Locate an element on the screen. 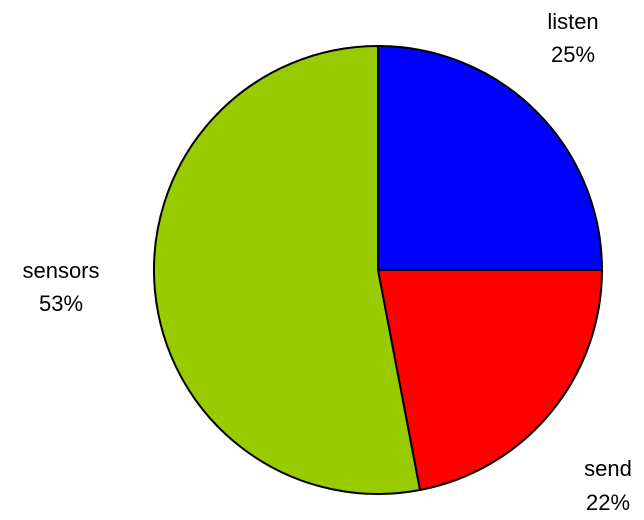  slice-percent-sensors: 53% is located at coordinates (61, 303).